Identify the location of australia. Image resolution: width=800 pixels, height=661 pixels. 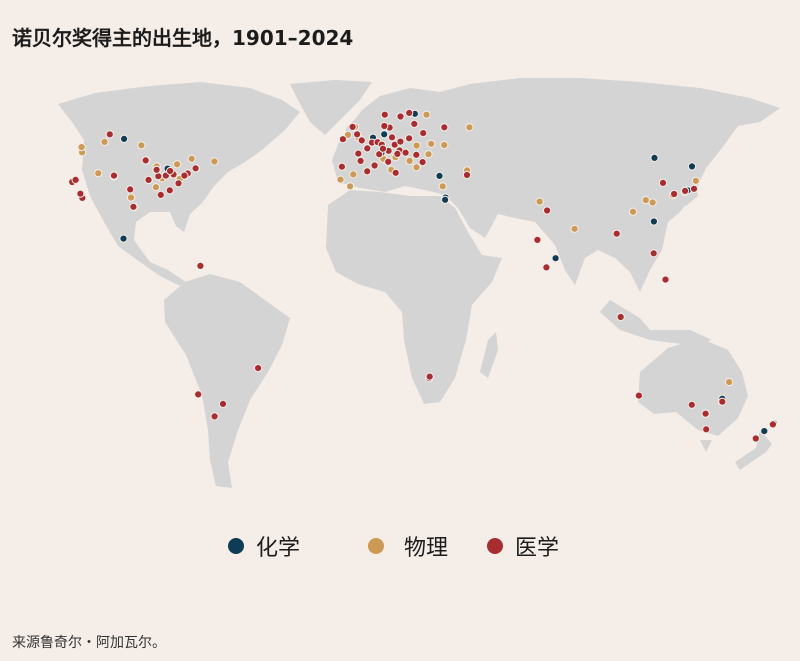
(693, 387).